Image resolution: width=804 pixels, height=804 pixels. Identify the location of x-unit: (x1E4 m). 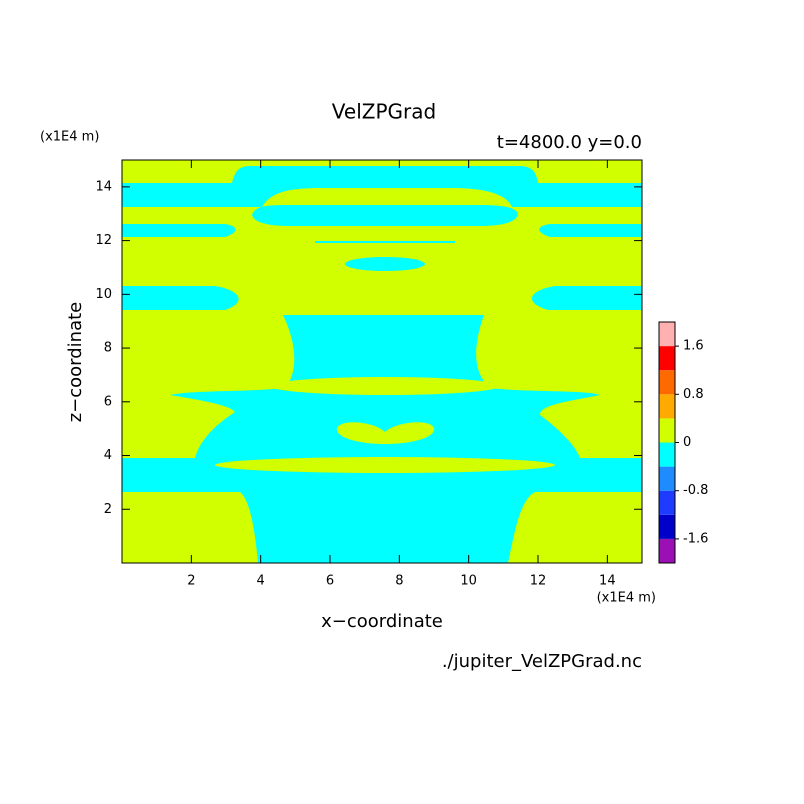
(626, 598).